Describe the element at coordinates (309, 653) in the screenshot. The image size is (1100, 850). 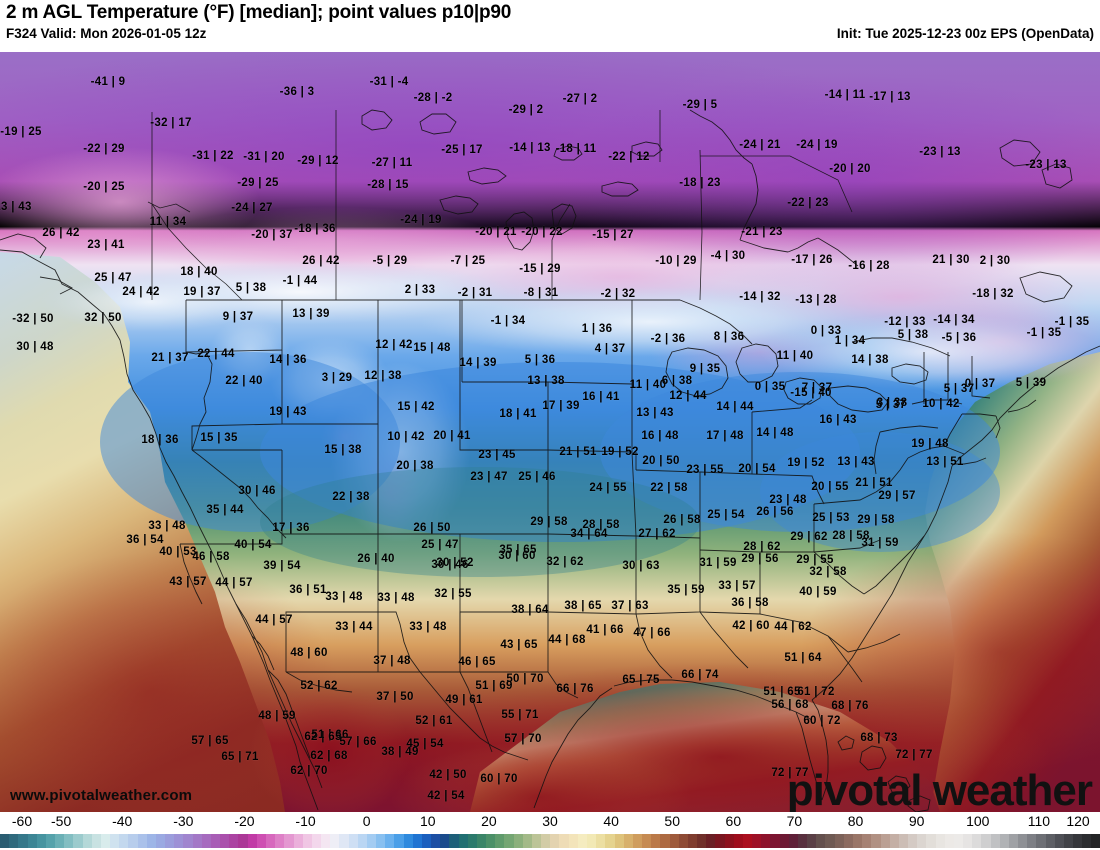
I see `point-value-label: 48 | 60` at that location.